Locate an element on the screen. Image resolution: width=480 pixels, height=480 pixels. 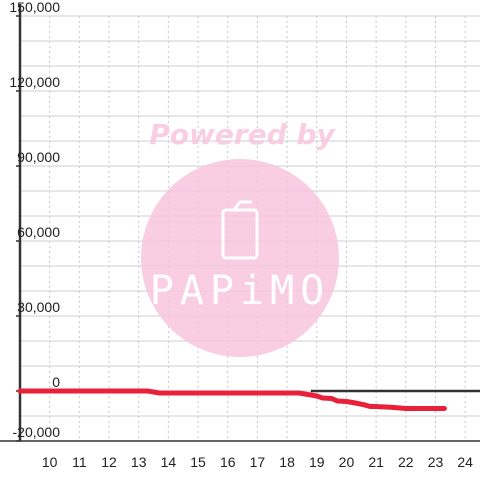
y-tick-label: 120,000 is located at coordinates (34, 82).